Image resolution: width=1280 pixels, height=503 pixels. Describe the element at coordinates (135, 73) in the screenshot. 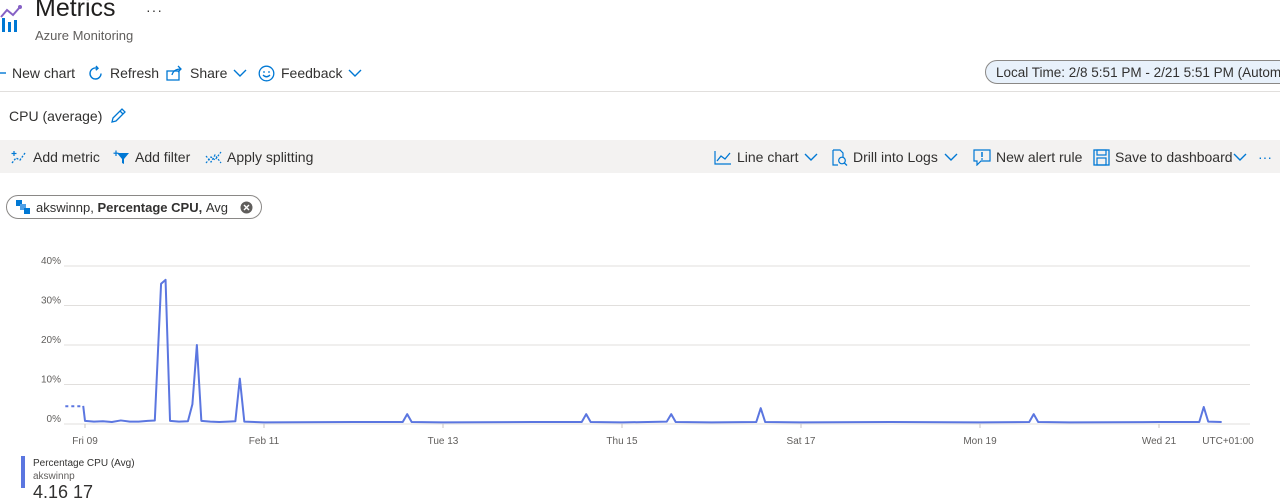

I see `refresh-label: Refresh` at that location.